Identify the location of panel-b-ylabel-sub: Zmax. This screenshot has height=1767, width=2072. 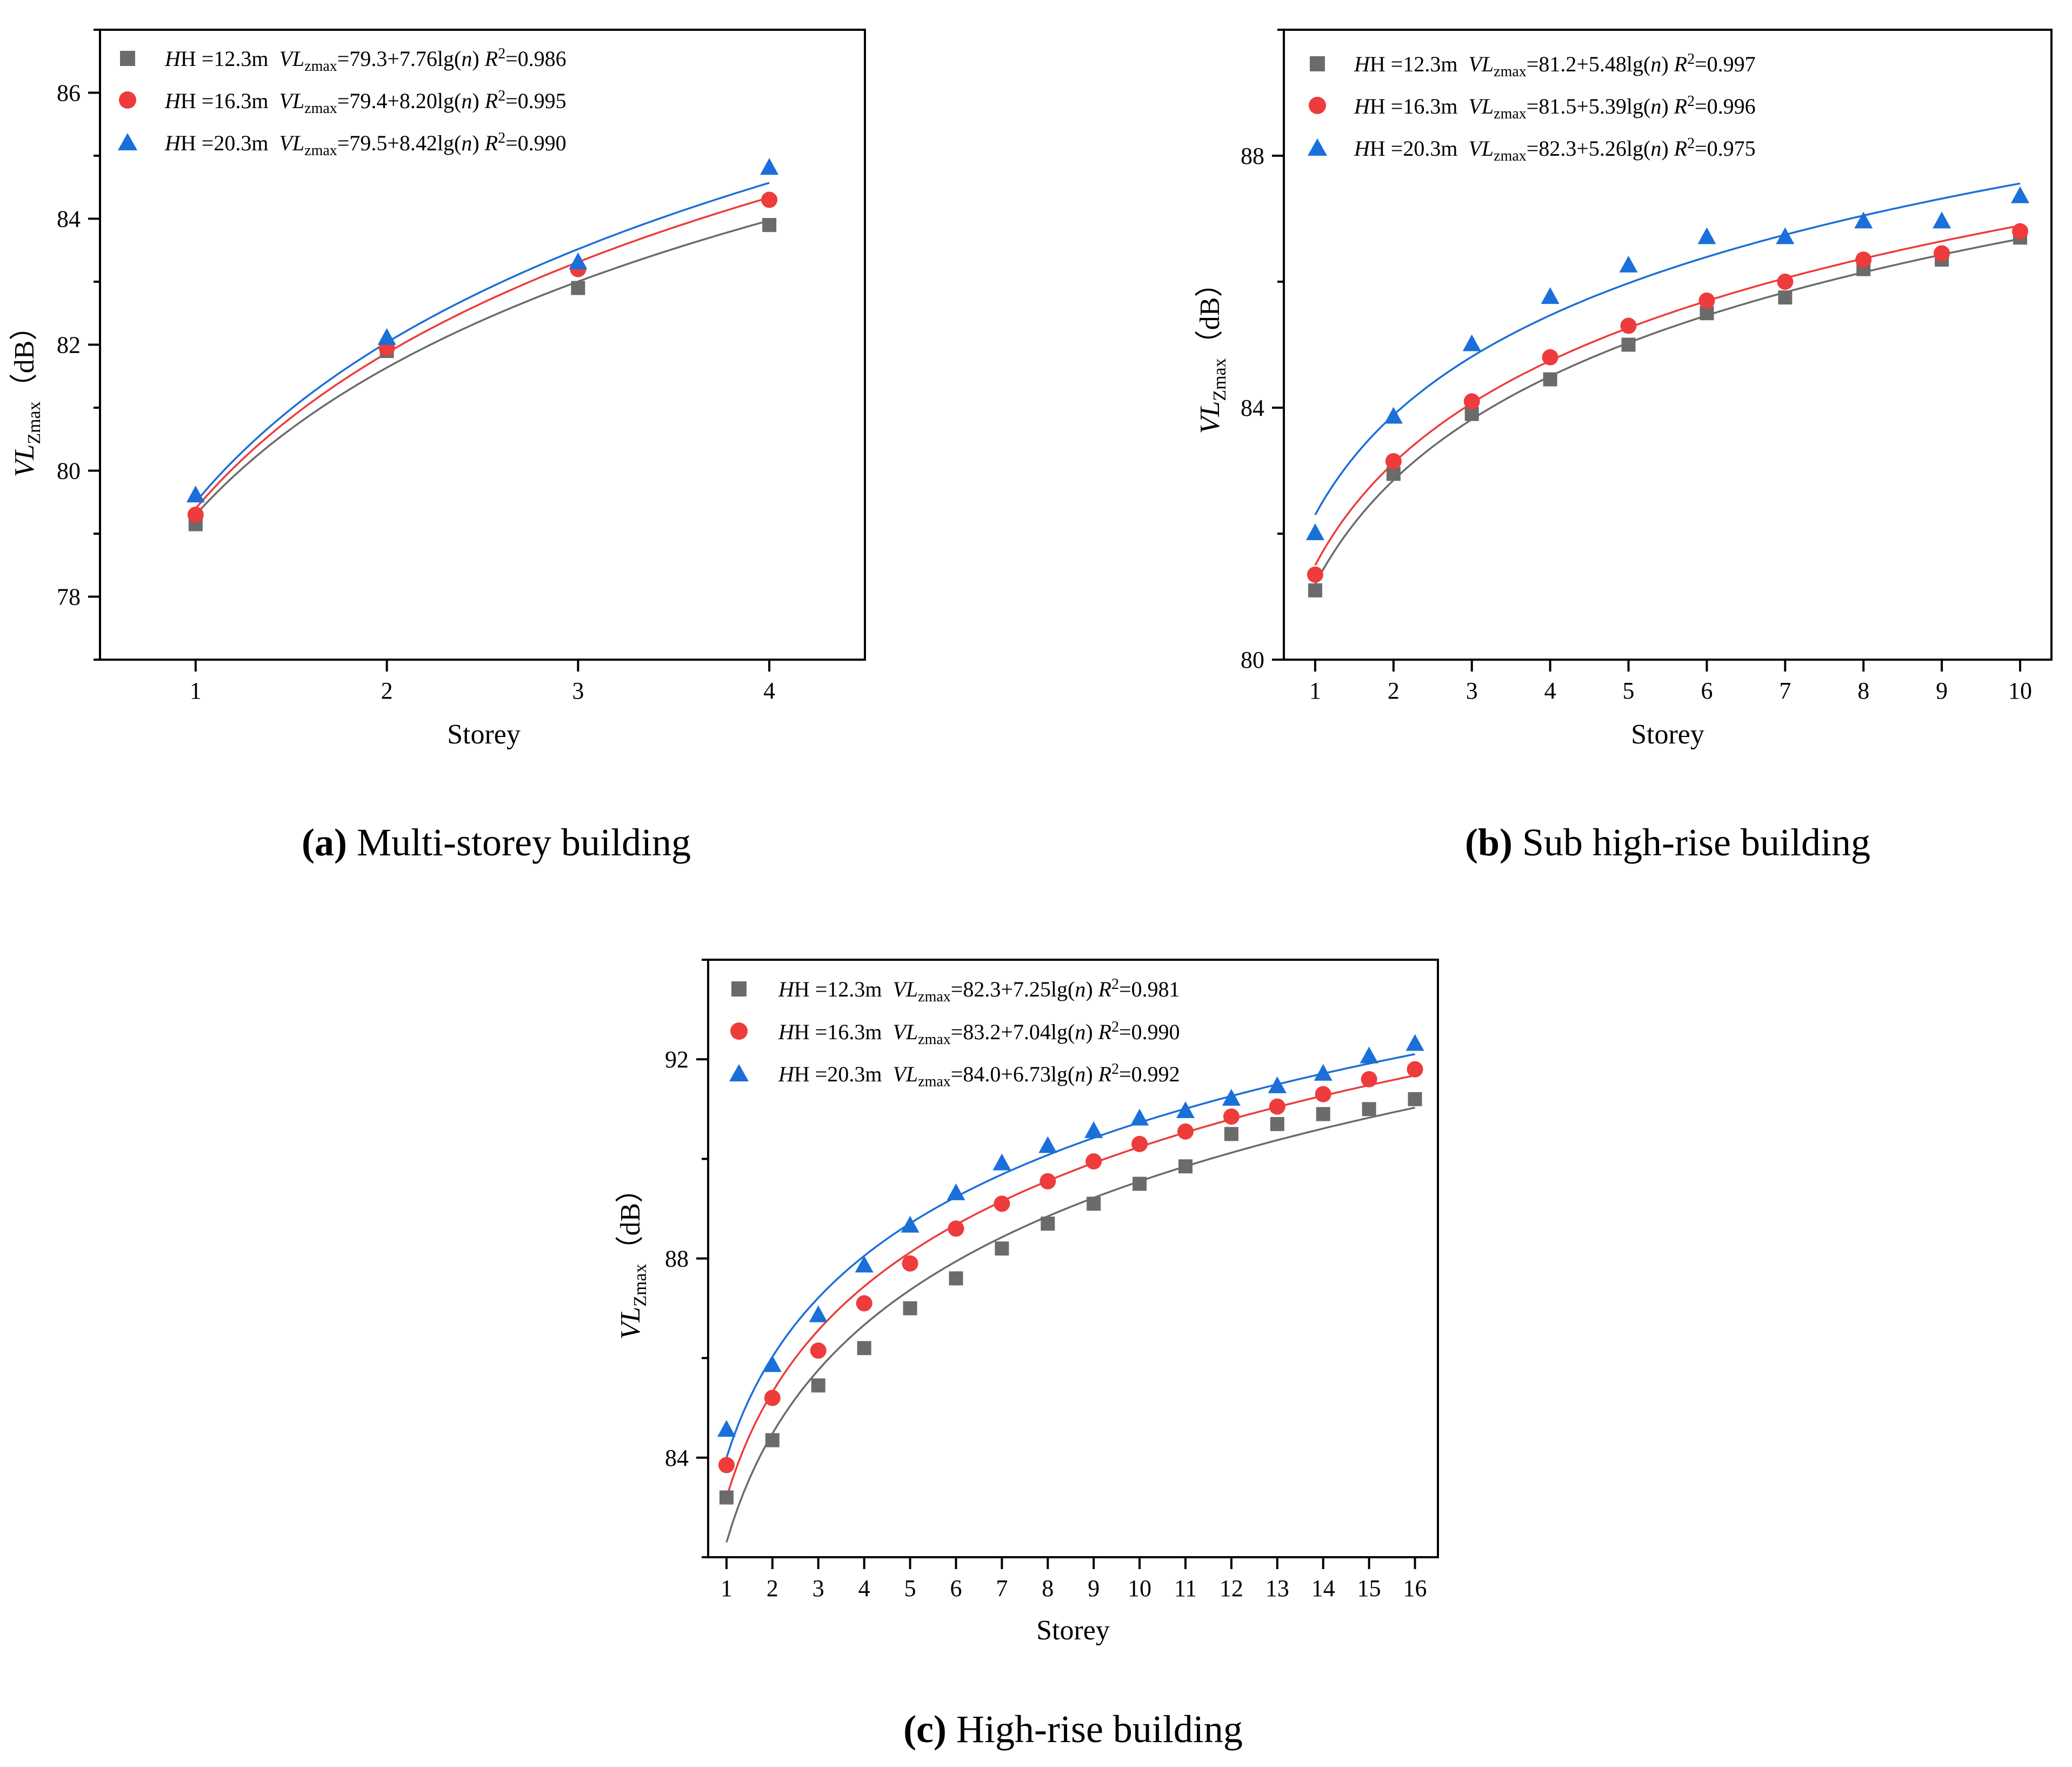
(1220, 379).